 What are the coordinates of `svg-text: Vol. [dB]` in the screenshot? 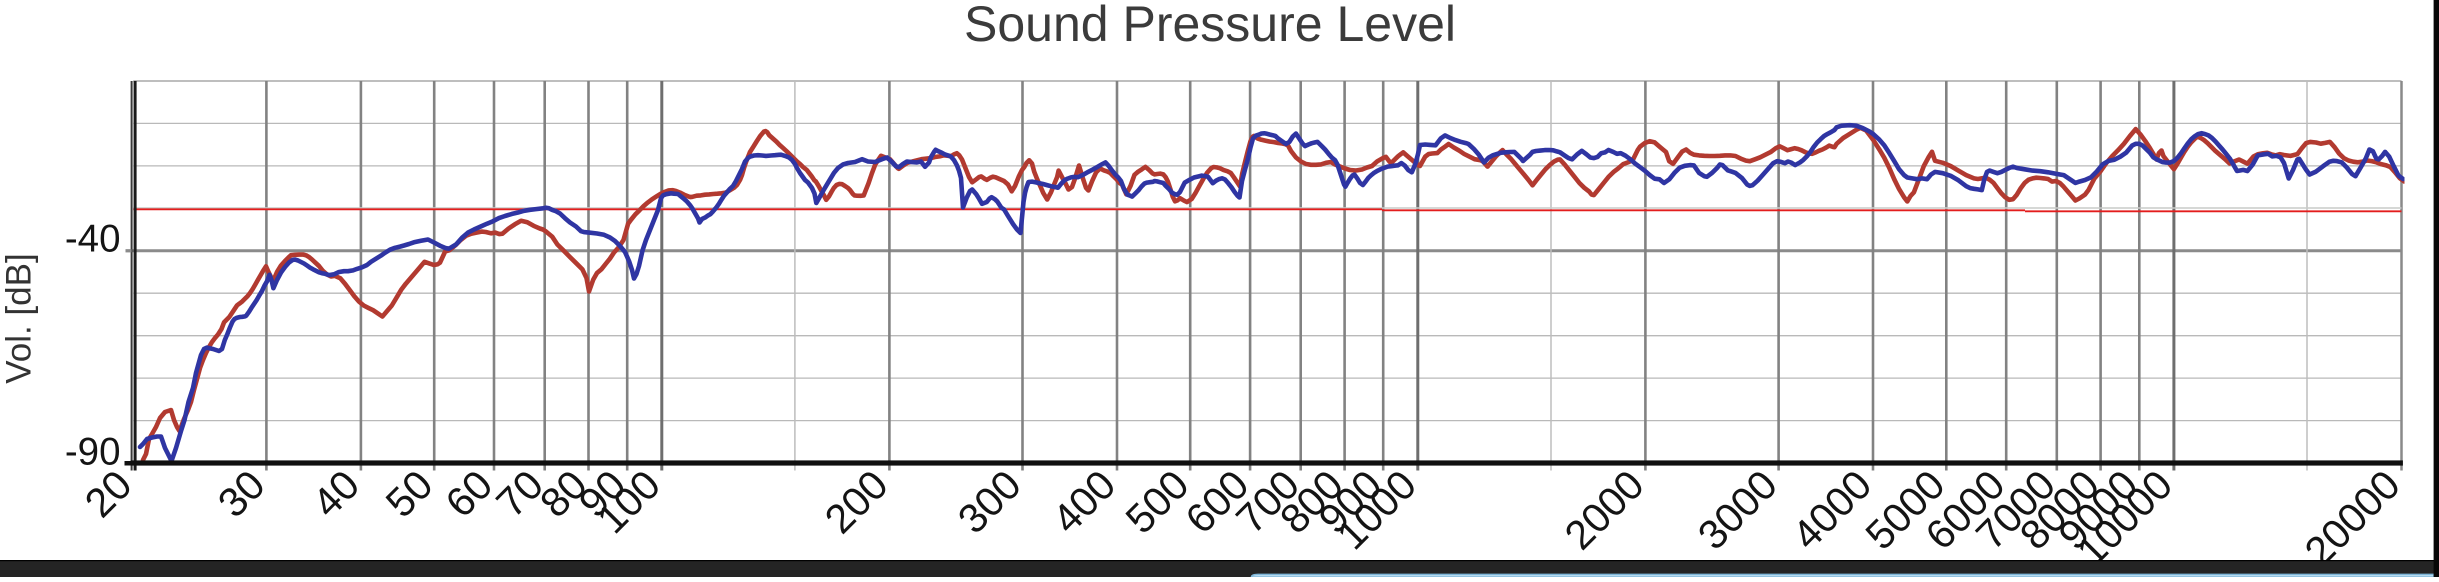 It's located at (19, 318).